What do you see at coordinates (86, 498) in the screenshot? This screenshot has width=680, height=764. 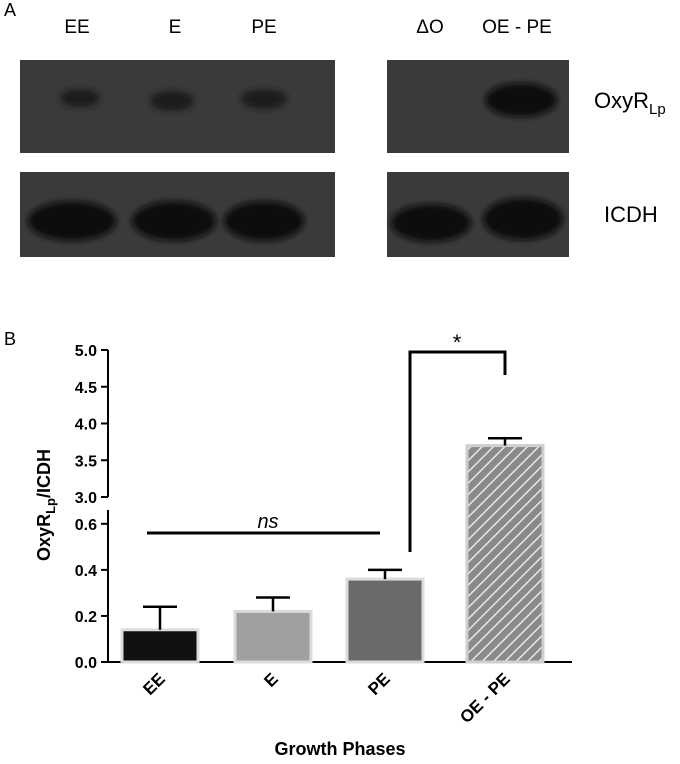 I see `y-tick-label: 3.0` at bounding box center [86, 498].